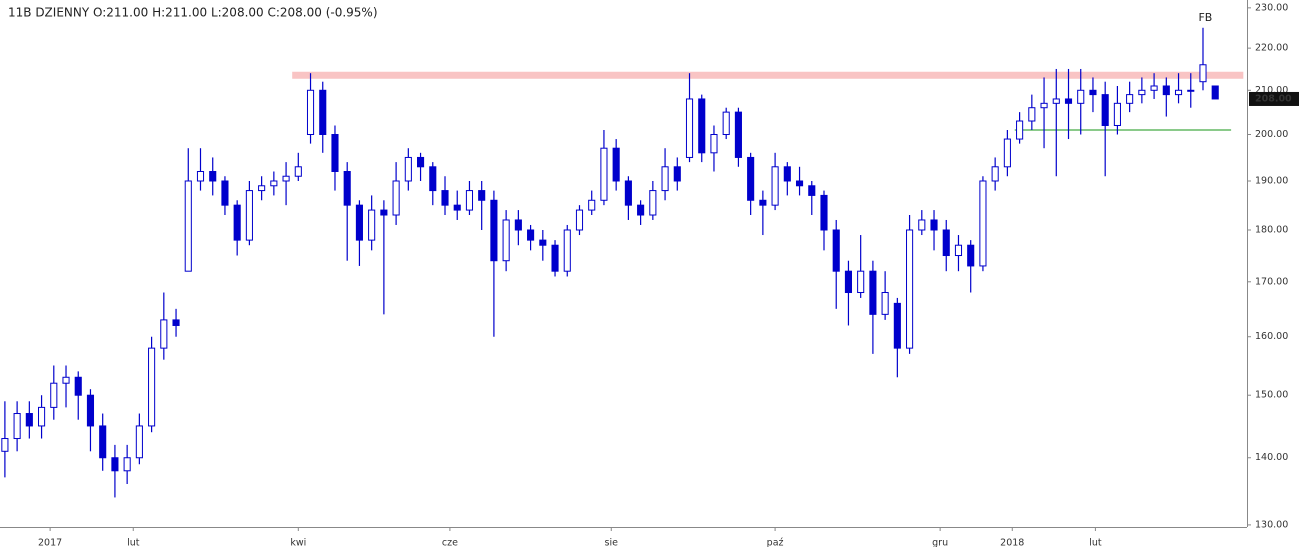  Describe the element at coordinates (1271, 7) in the screenshot. I see `y-tick-label: 230.00` at that location.